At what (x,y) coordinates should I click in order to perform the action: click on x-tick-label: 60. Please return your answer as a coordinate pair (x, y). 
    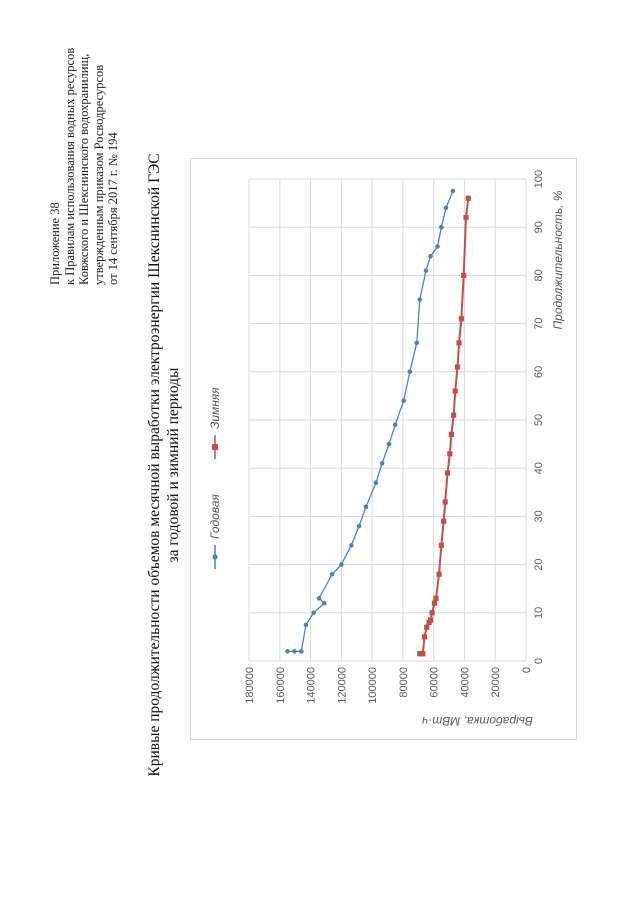
    Looking at the image, I should click on (539, 372).